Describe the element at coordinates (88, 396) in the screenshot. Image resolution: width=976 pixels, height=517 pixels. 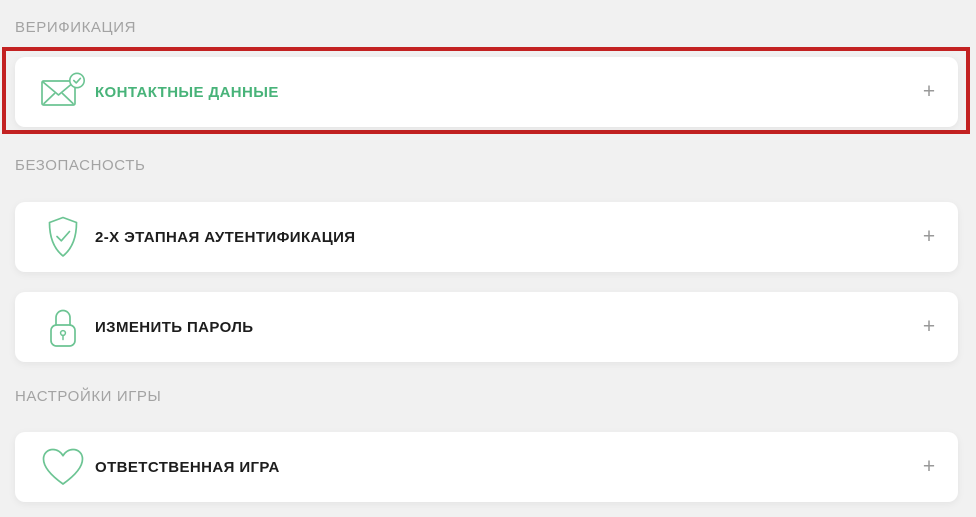
I see `section-label-game-settings: НАСТРОЙКИ ИГРЫ` at that location.